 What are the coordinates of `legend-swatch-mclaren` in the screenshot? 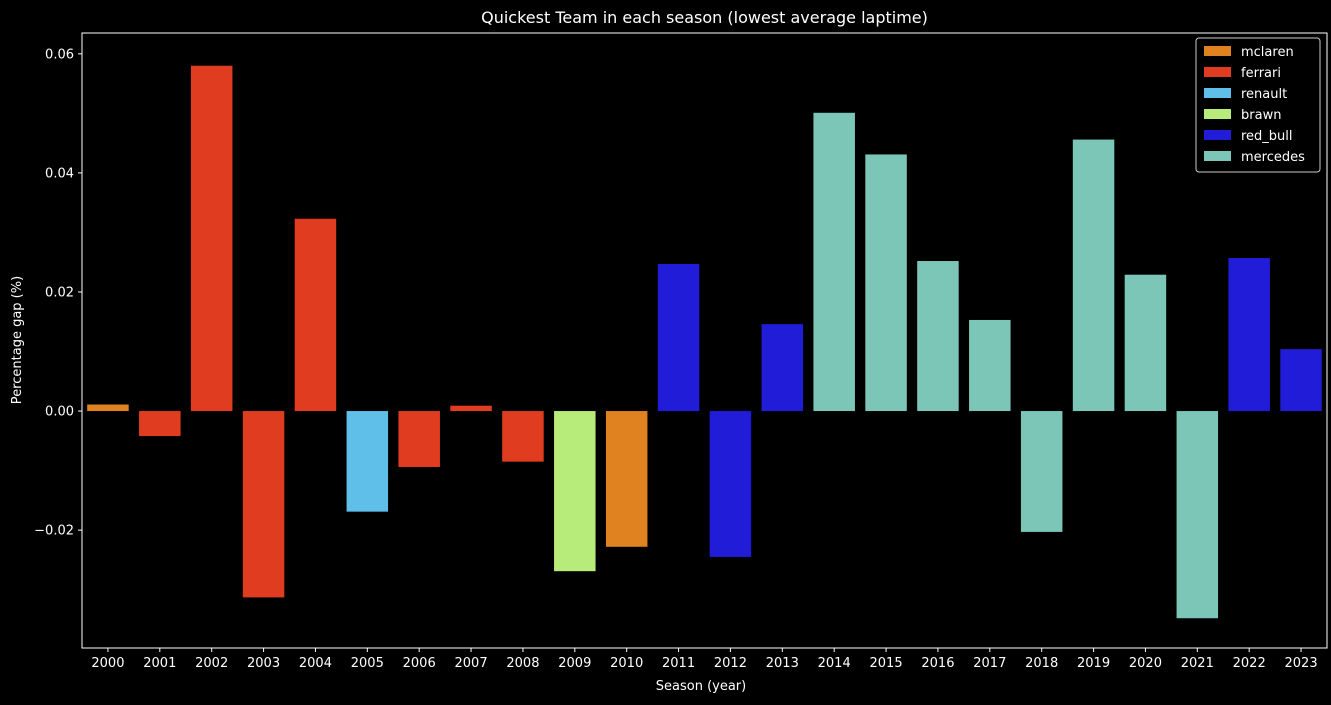 It's located at (1217, 51).